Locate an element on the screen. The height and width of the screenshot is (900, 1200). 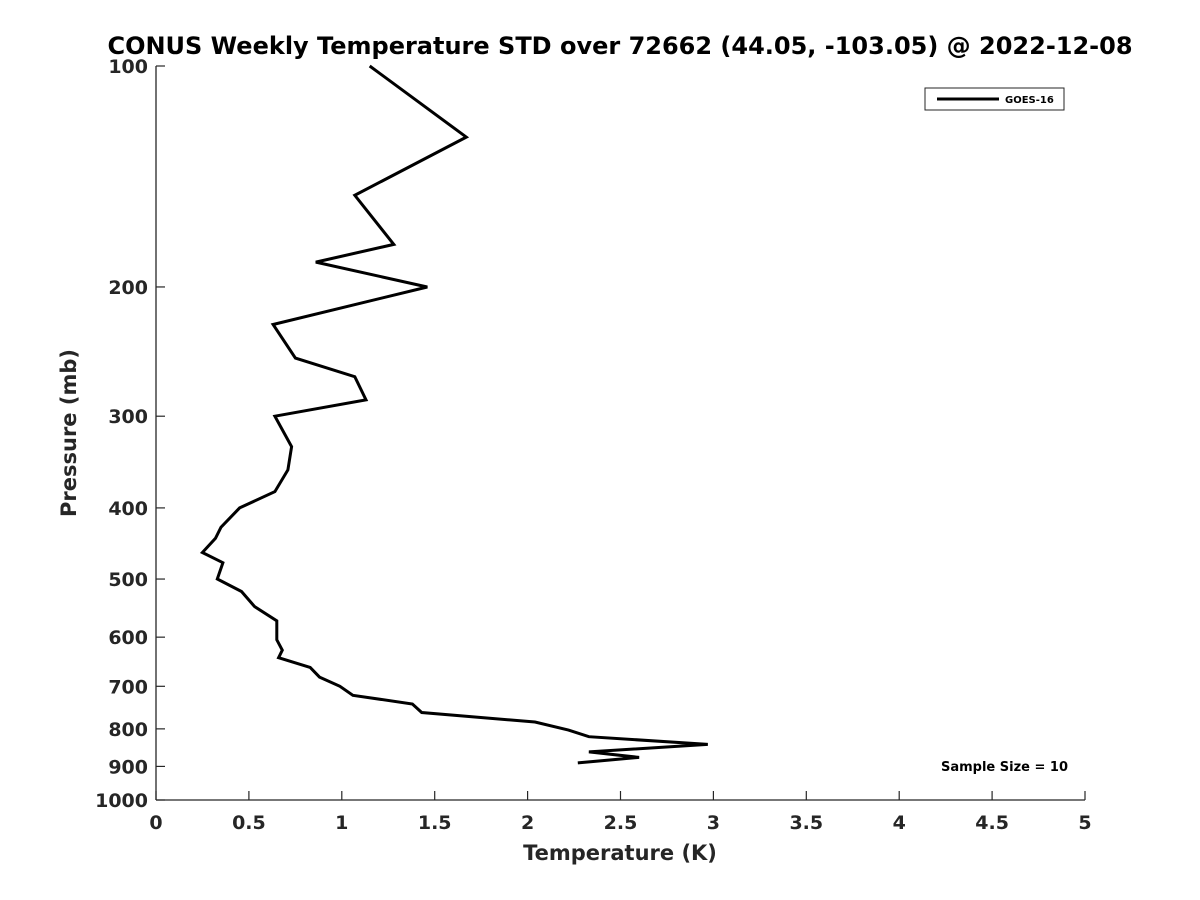
y-tick-label: 600 is located at coordinates (128, 638).